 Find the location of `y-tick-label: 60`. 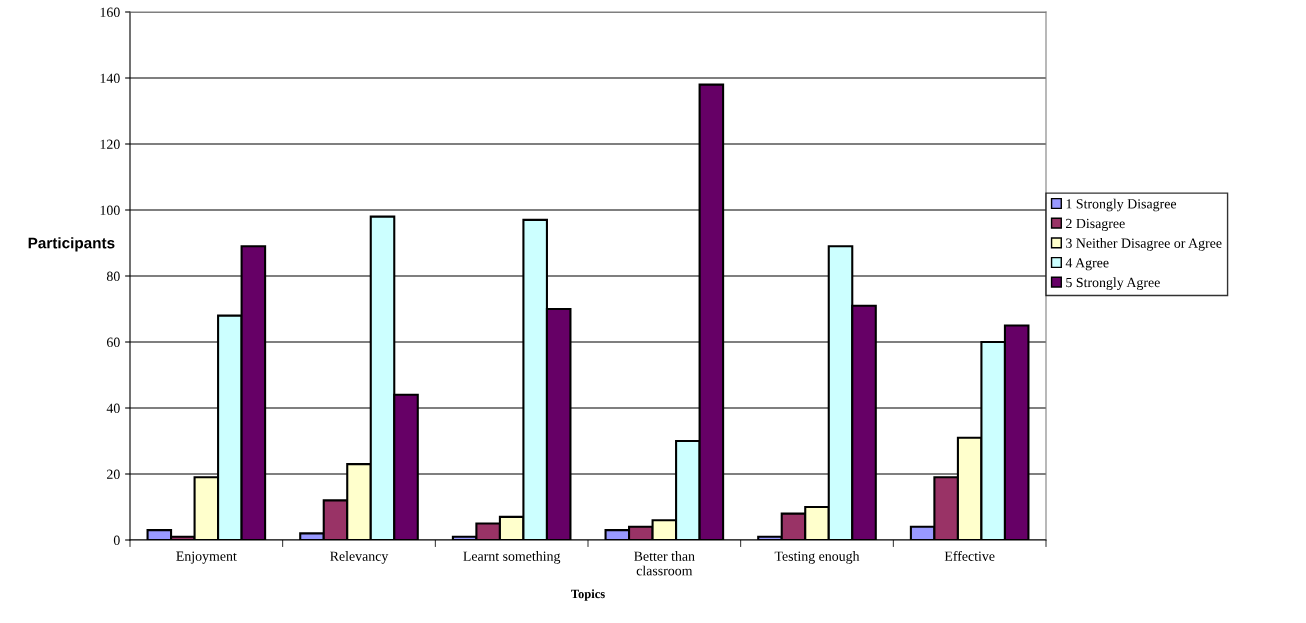

y-tick-label: 60 is located at coordinates (113, 342).